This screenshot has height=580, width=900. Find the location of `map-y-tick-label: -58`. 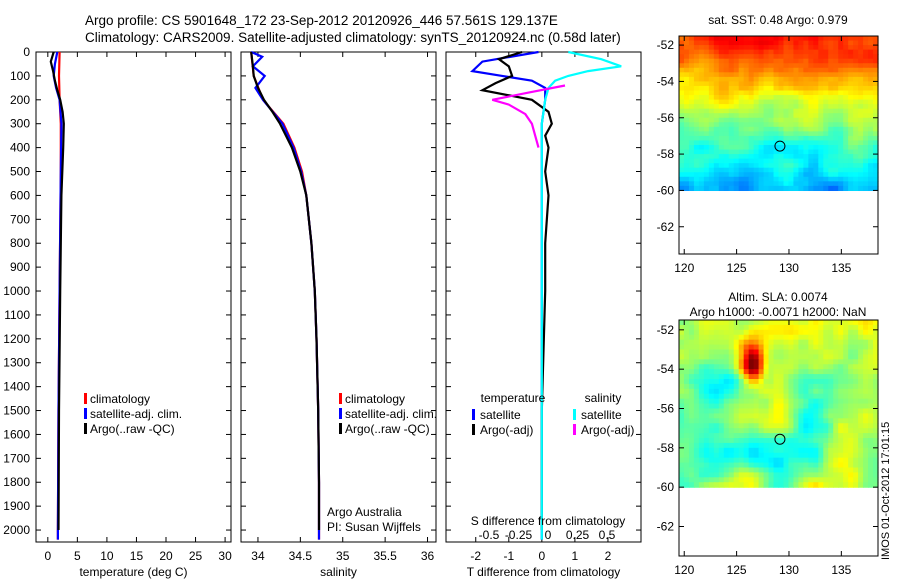

map-y-tick-label: -58 is located at coordinates (666, 448).